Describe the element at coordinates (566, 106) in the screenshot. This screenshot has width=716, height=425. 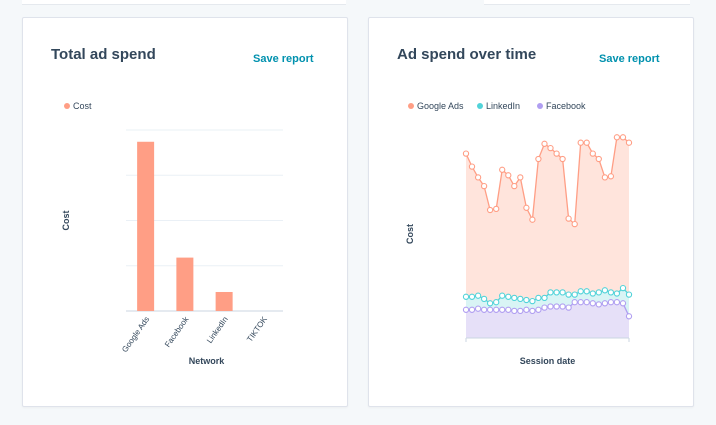
I see `legend-label: Facebook` at that location.